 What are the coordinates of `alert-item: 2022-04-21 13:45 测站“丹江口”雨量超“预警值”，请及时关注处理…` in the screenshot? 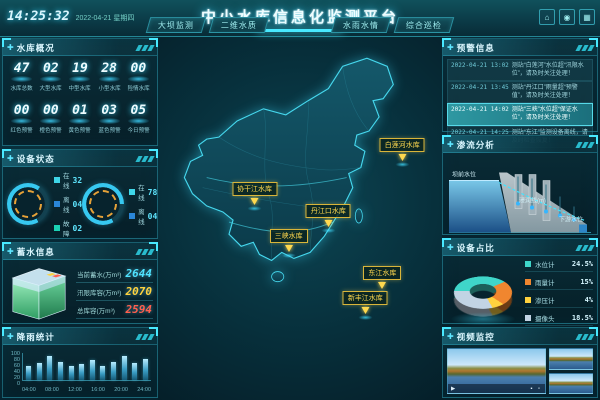 It's located at (520, 92).